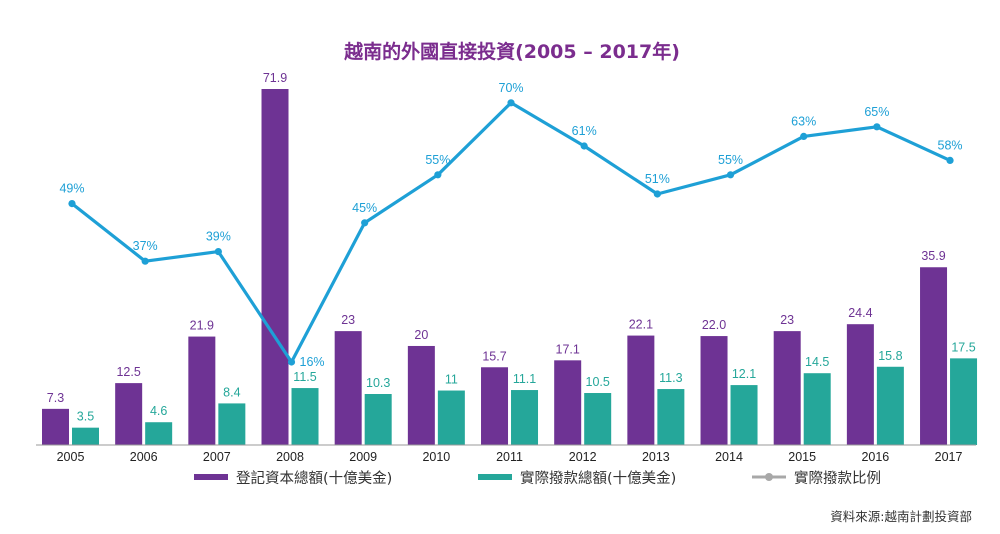 This screenshot has height=534, width=1000. I want to click on label-disbursed-2015: 14.5, so click(817, 362).